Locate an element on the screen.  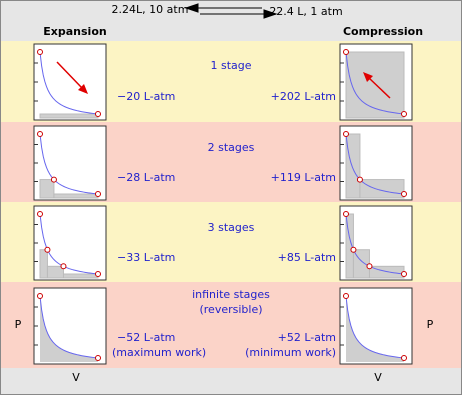
work-value: −28 L-atm is located at coordinates (146, 177).